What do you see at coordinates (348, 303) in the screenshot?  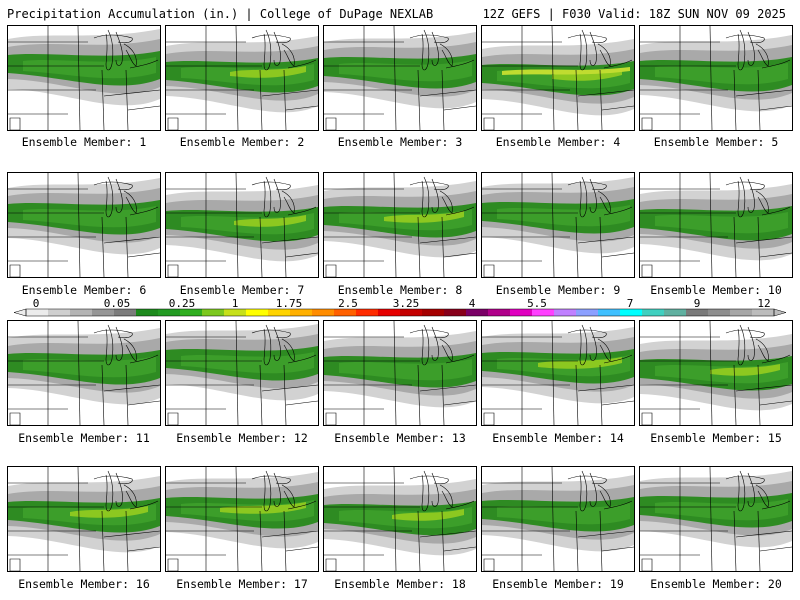 I see `colorbar-tick-label: 2.5` at bounding box center [348, 303].